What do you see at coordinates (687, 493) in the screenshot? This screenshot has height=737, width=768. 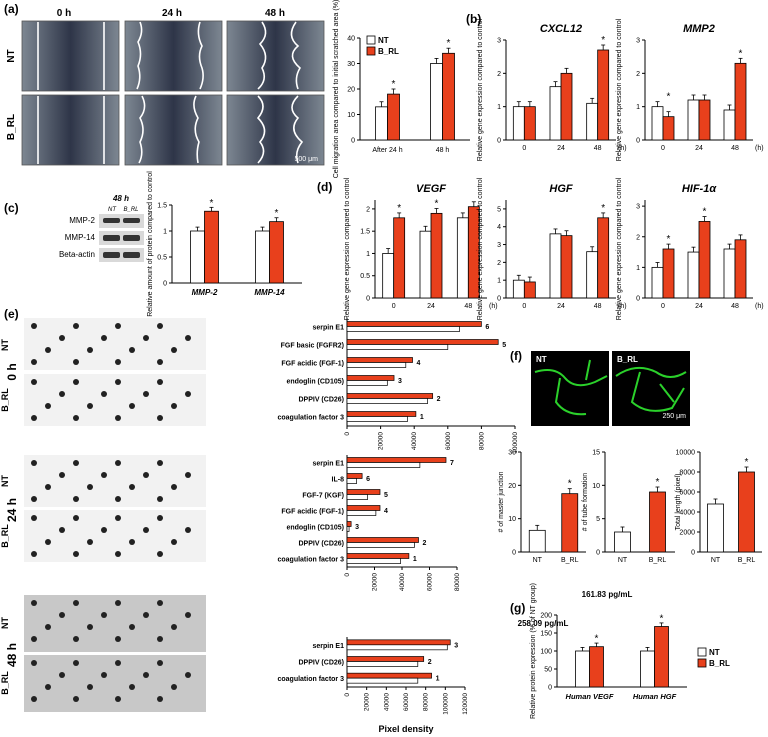 I see `y-tick-label: 6000` at bounding box center [687, 493].